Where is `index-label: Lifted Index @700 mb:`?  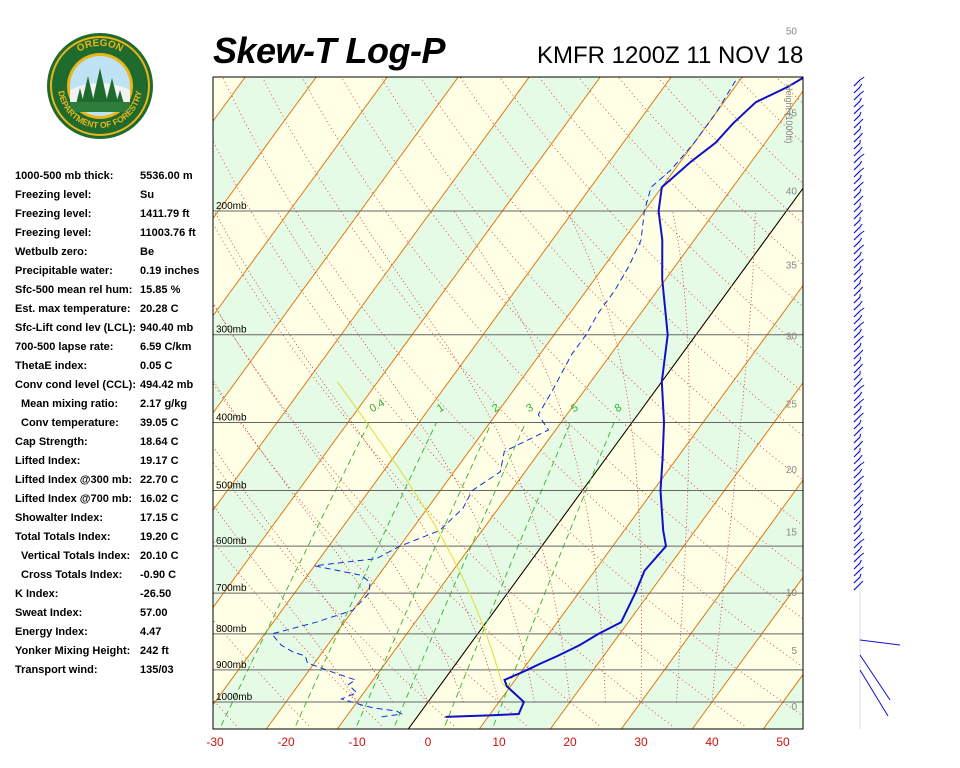
index-label: Lifted Index @700 mb: is located at coordinates (74, 499).